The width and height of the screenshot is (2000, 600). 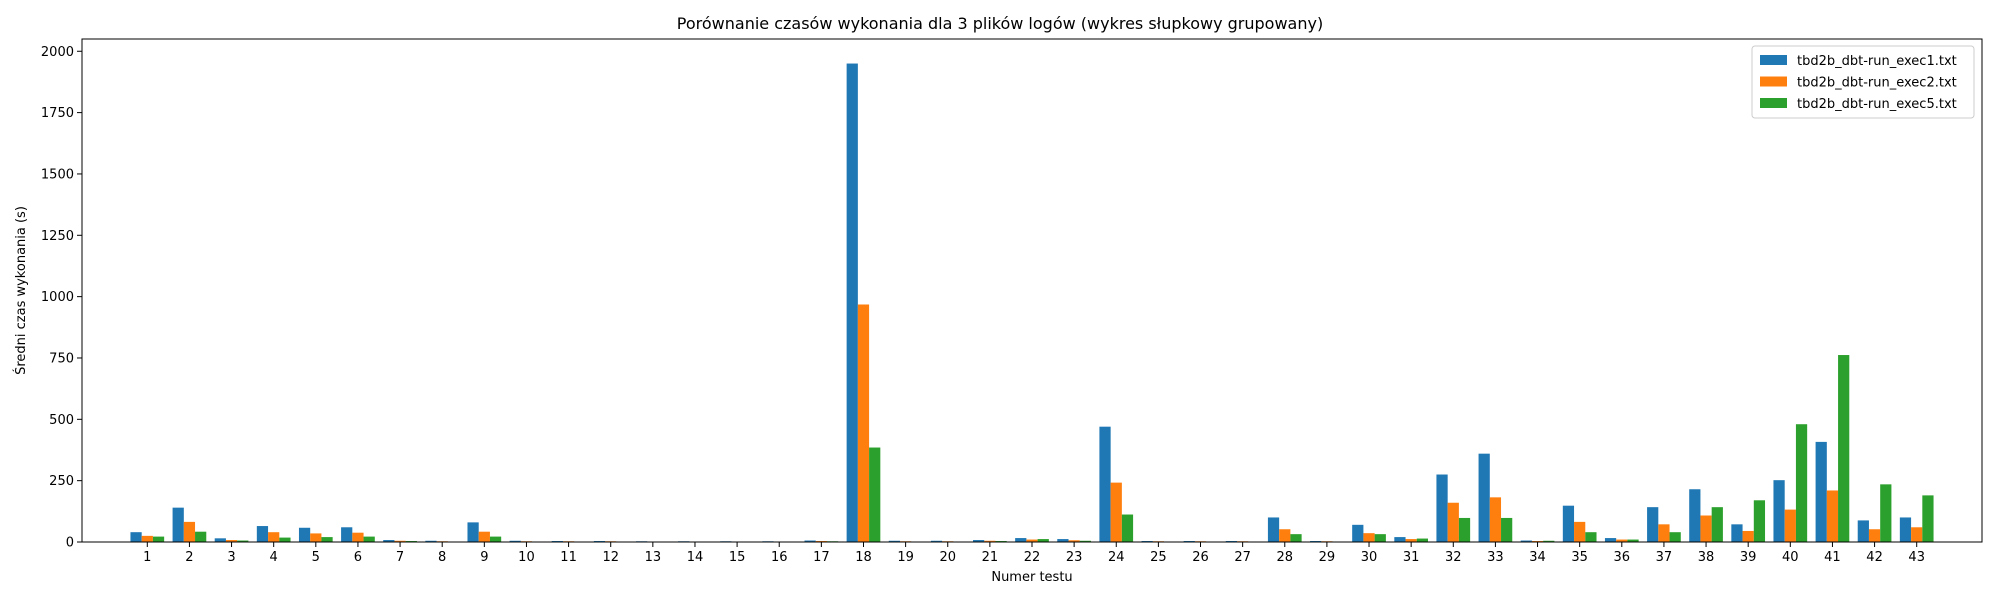 I want to click on x-tick-label: 11, so click(x=568, y=557).